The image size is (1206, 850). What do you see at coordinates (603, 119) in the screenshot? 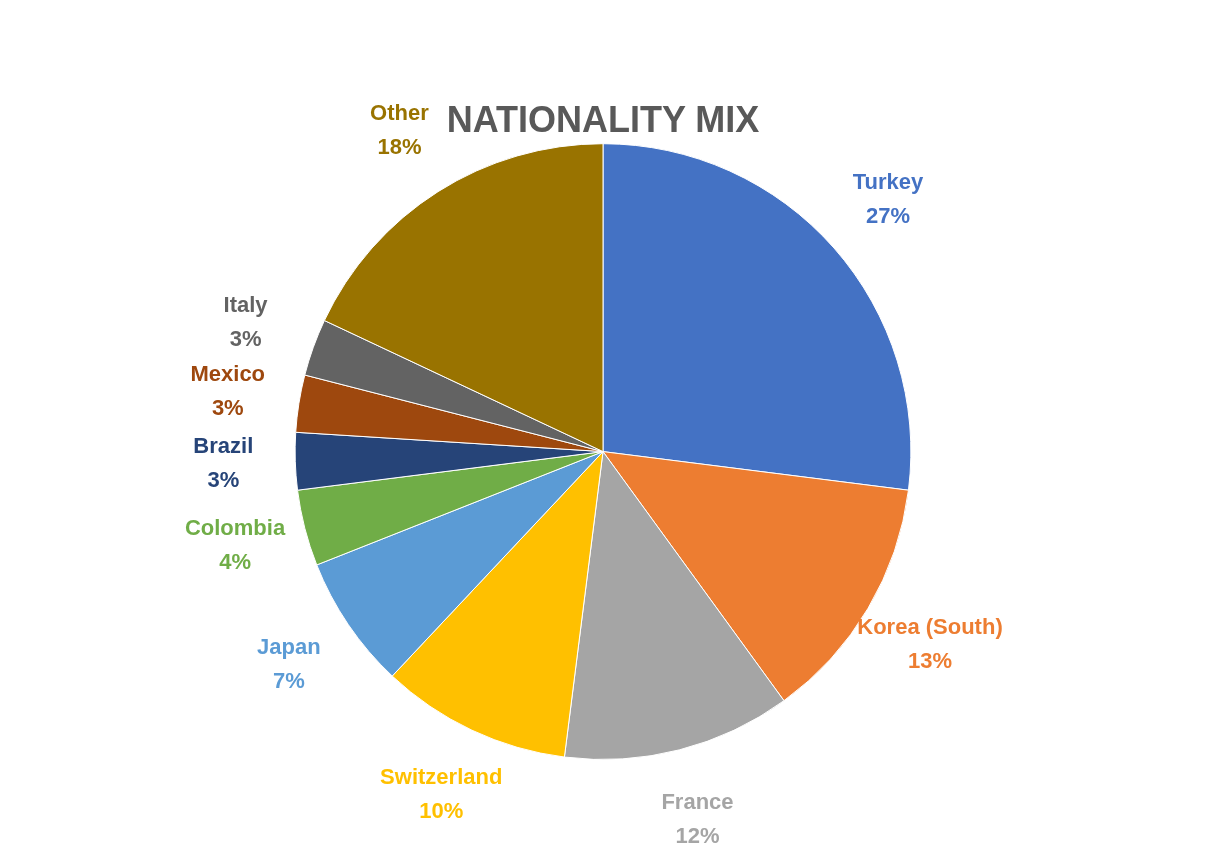
I see `chart-title: NATIONALITY MIX` at bounding box center [603, 119].